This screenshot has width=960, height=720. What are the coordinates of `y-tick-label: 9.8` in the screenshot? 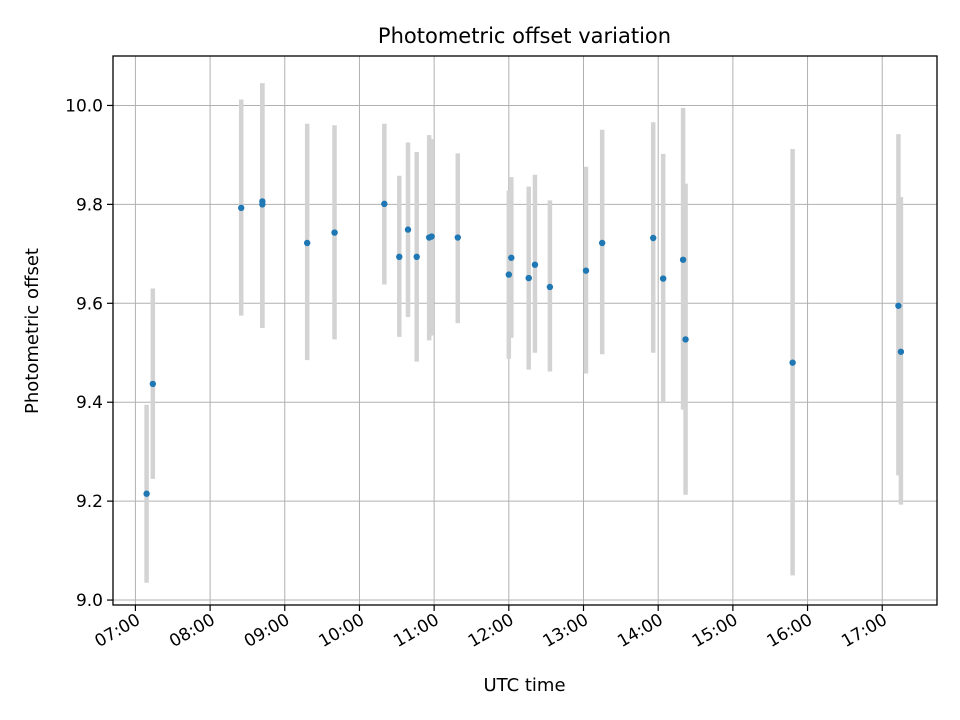 It's located at (89, 205).